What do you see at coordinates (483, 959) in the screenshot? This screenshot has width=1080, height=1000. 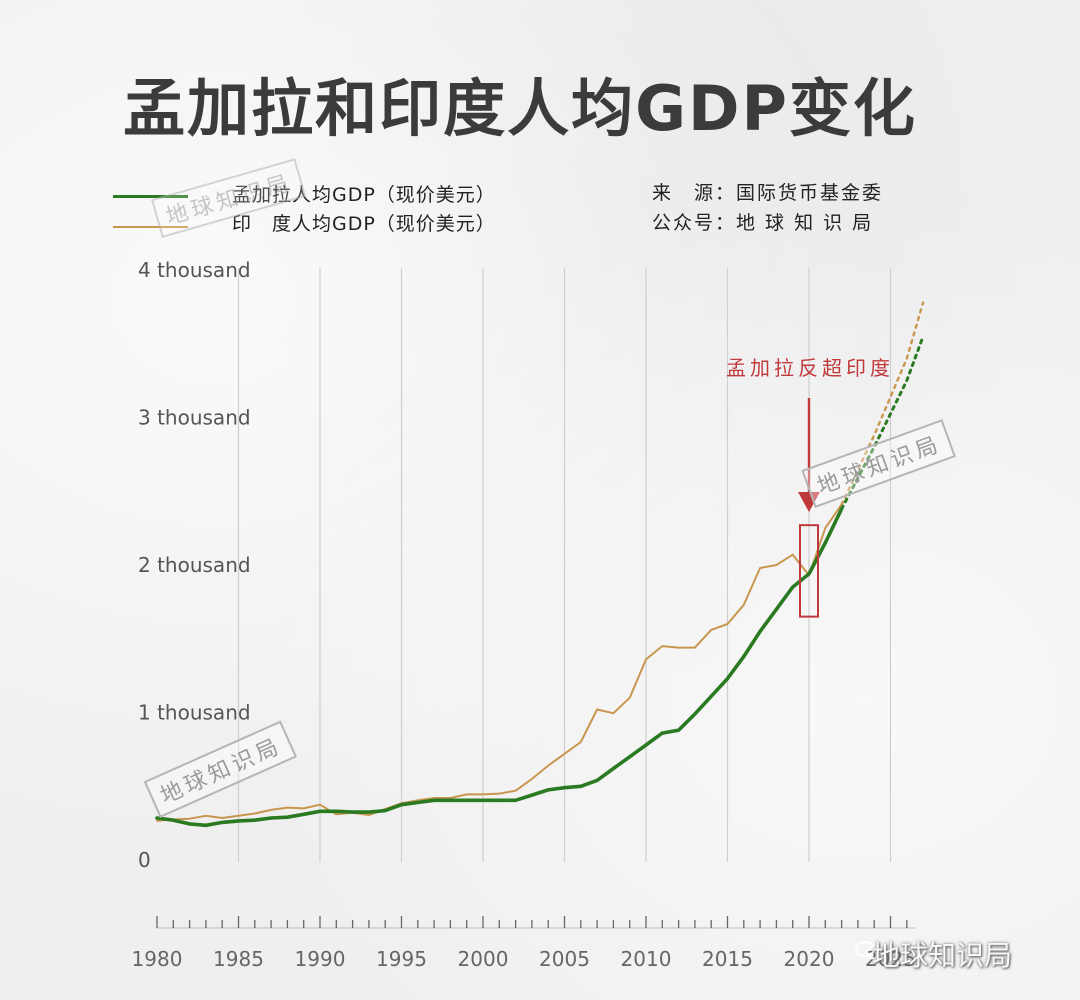 I see `x-tick-label: 2000` at bounding box center [483, 959].